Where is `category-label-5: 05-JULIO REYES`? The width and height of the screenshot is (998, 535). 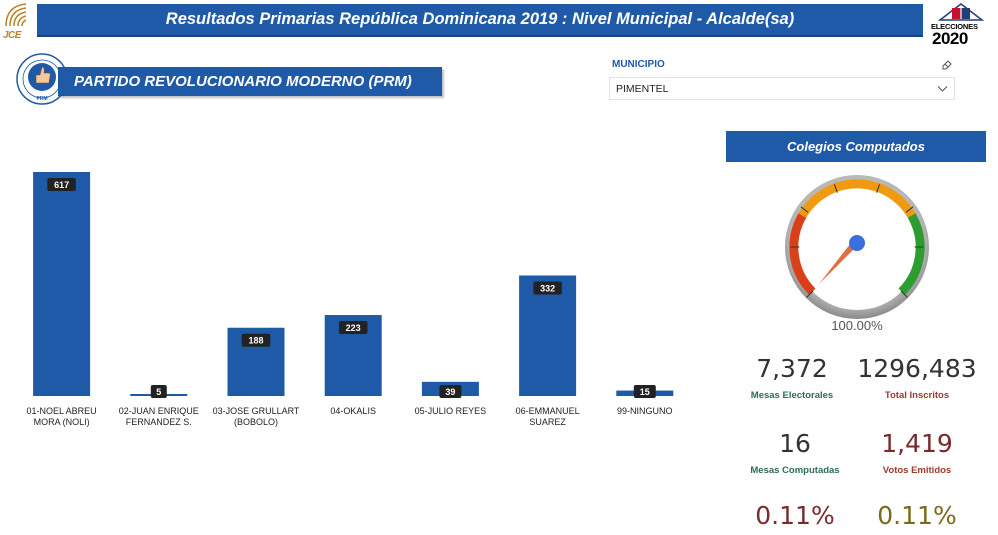
category-label-5: 05-JULIO REYES is located at coordinates (451, 411).